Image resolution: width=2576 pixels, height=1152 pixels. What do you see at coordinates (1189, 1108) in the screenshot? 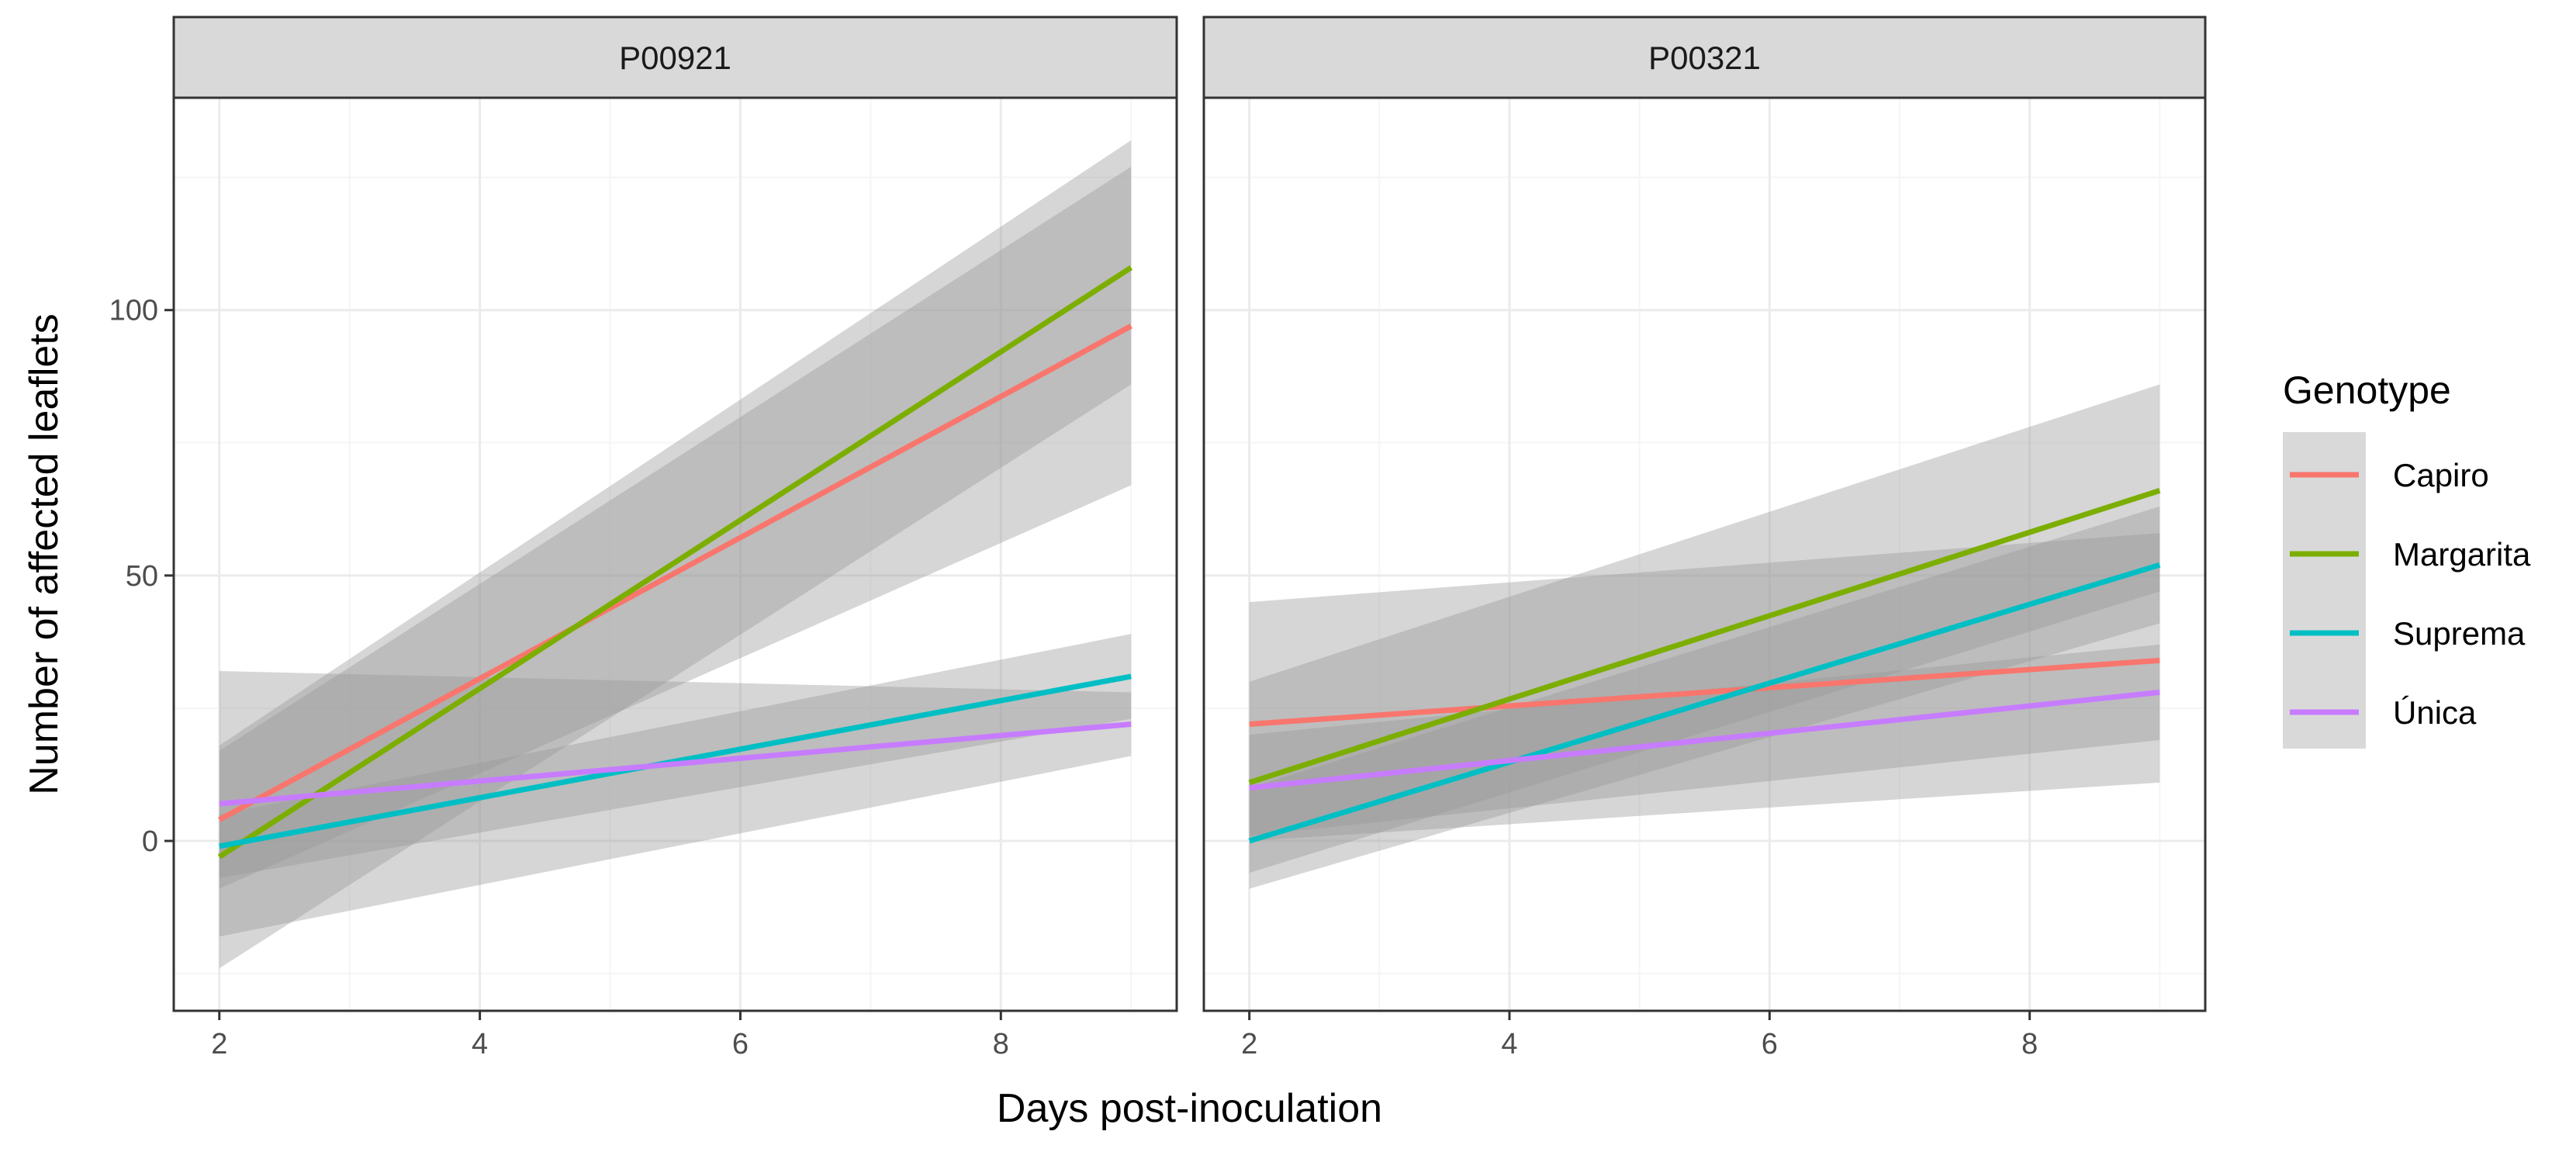
I see `x-axis-title: Days post-inoculation` at bounding box center [1189, 1108].